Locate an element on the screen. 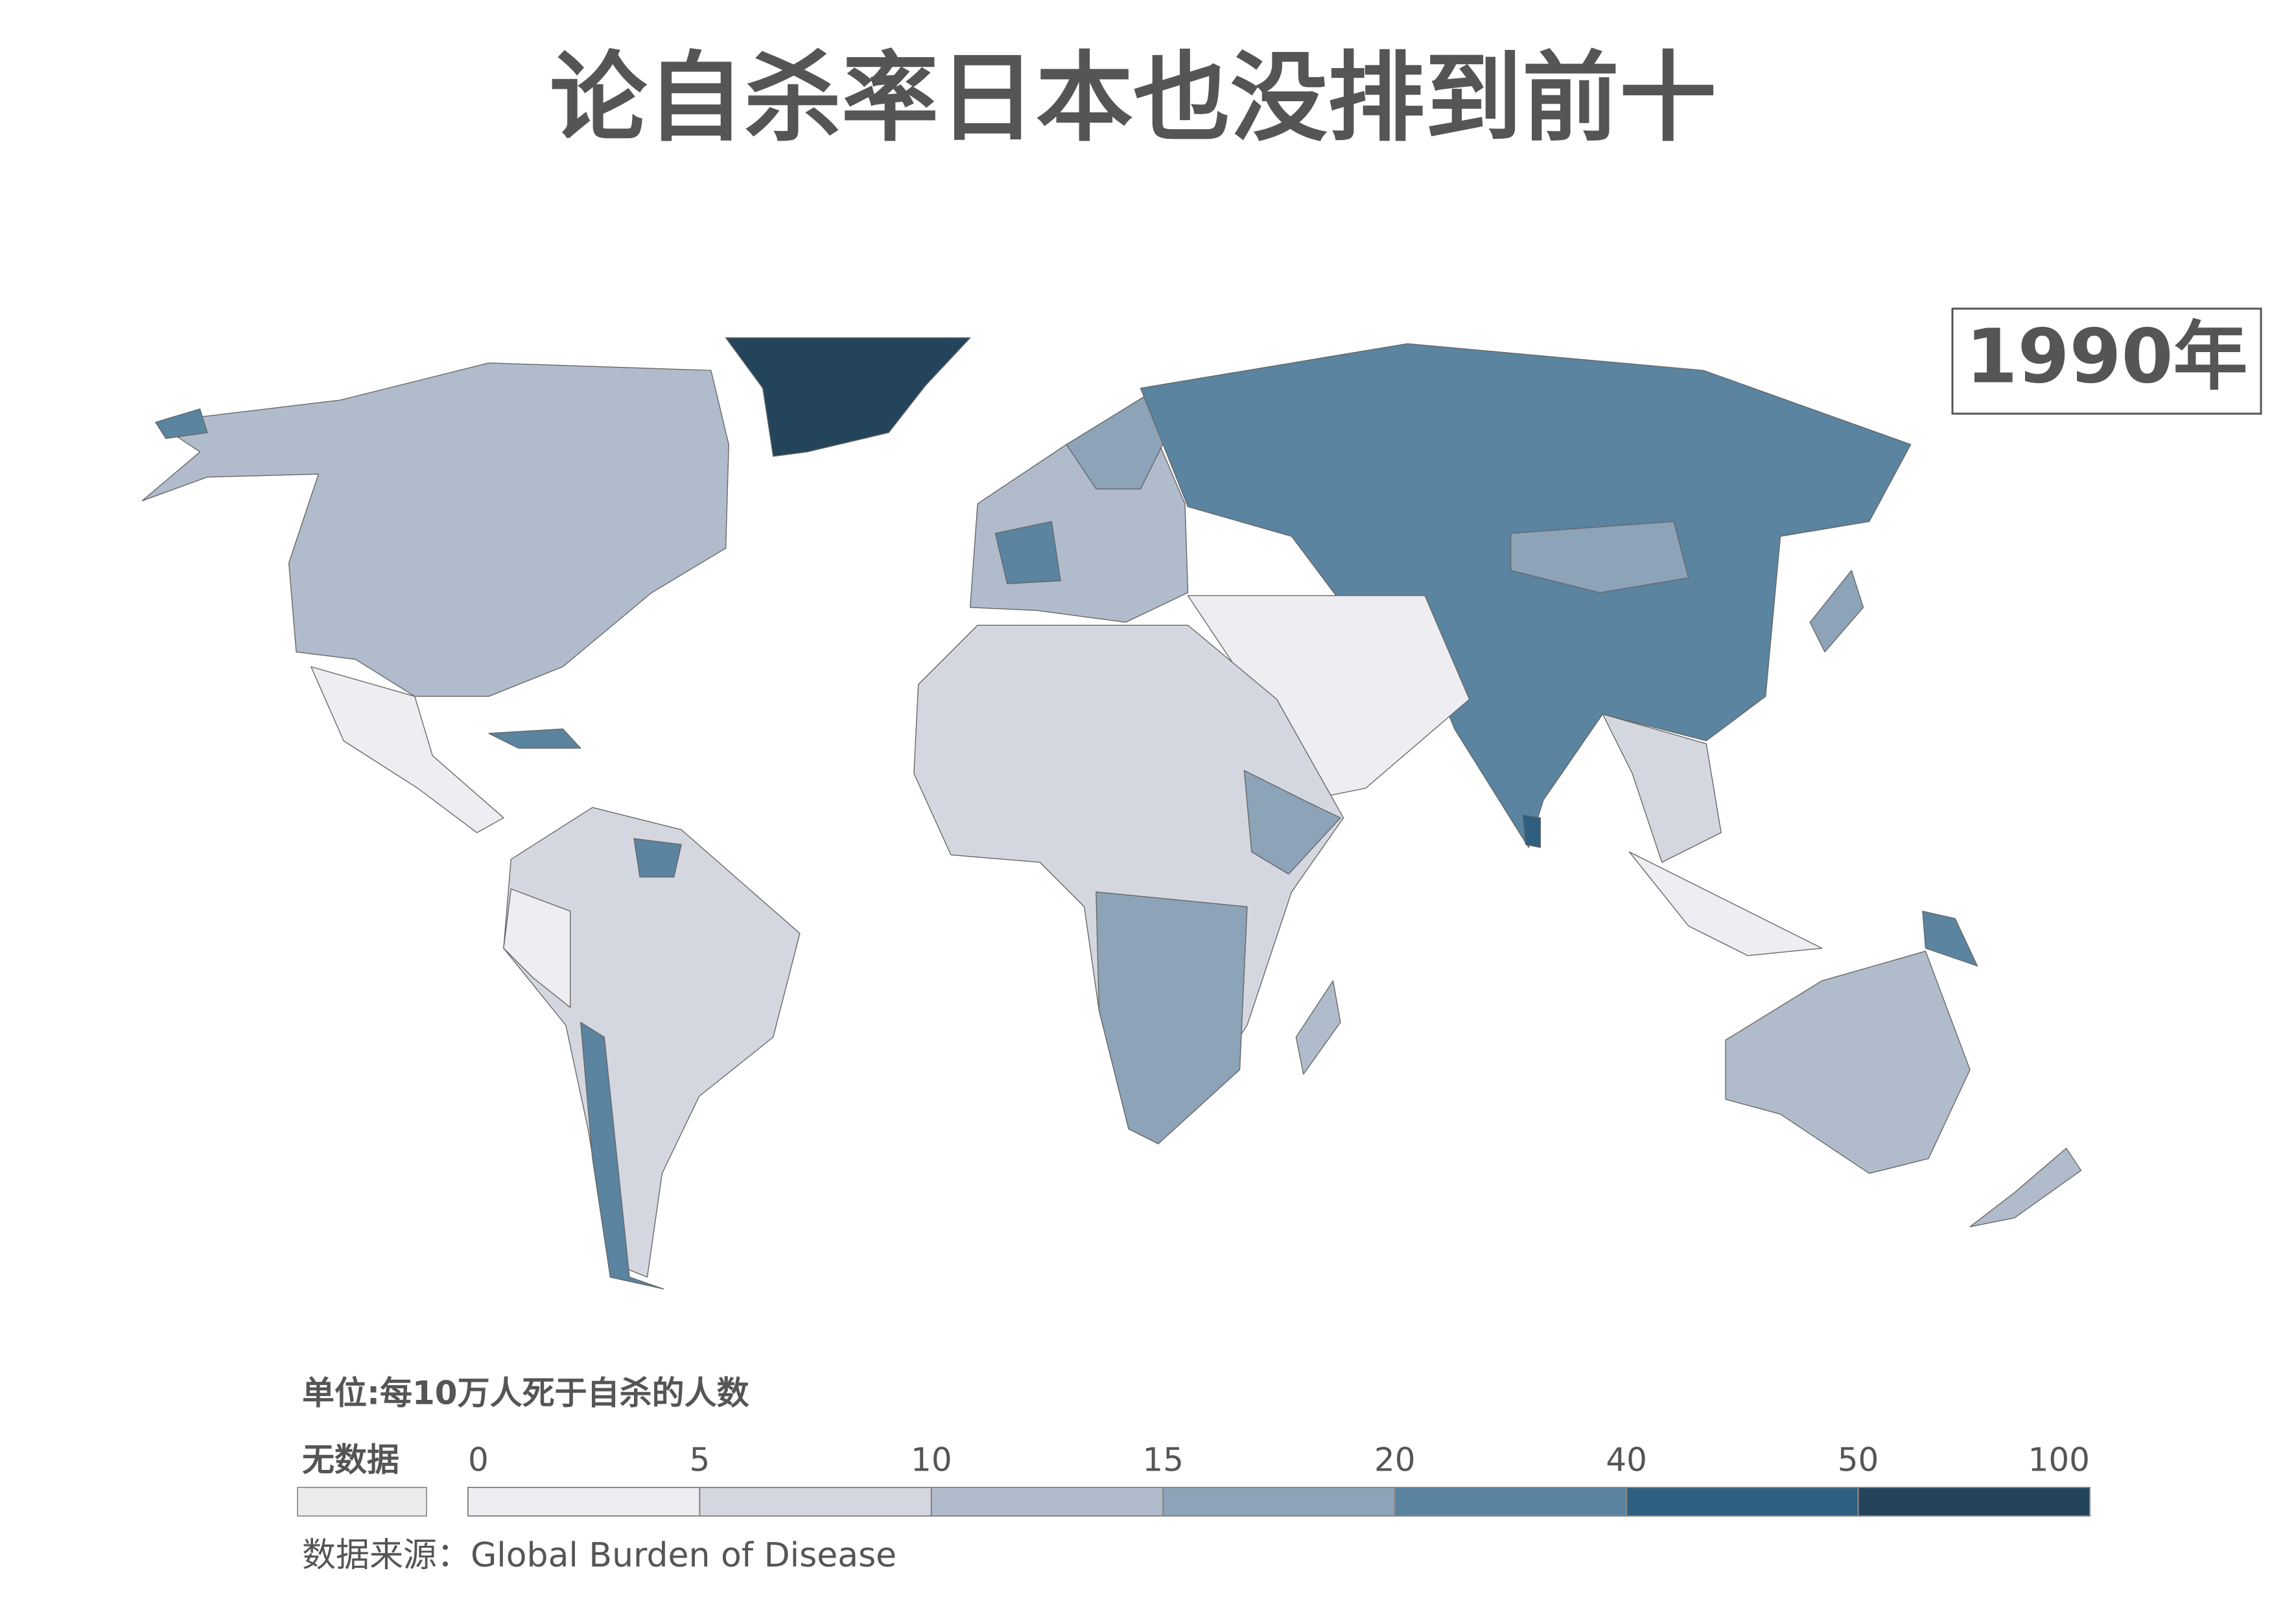  alaska-islands is located at coordinates (181, 424).